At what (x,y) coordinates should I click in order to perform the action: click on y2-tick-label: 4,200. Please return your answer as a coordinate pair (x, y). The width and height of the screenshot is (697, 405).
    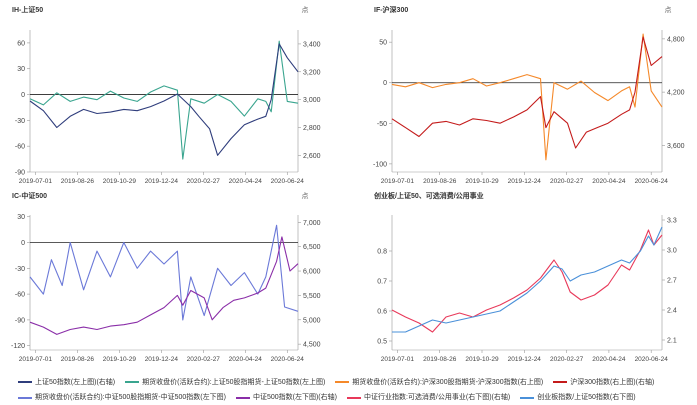
    Looking at the image, I should click on (676, 93).